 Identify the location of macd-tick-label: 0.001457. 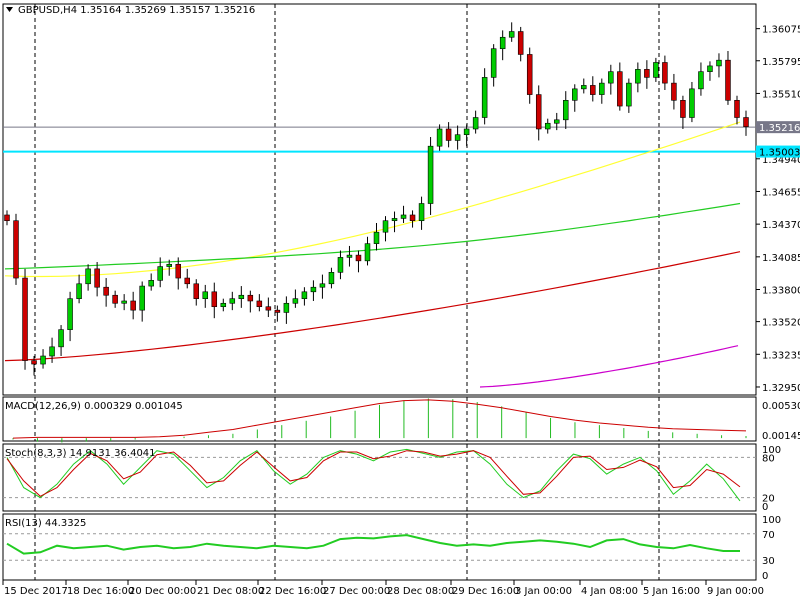
(781, 436).